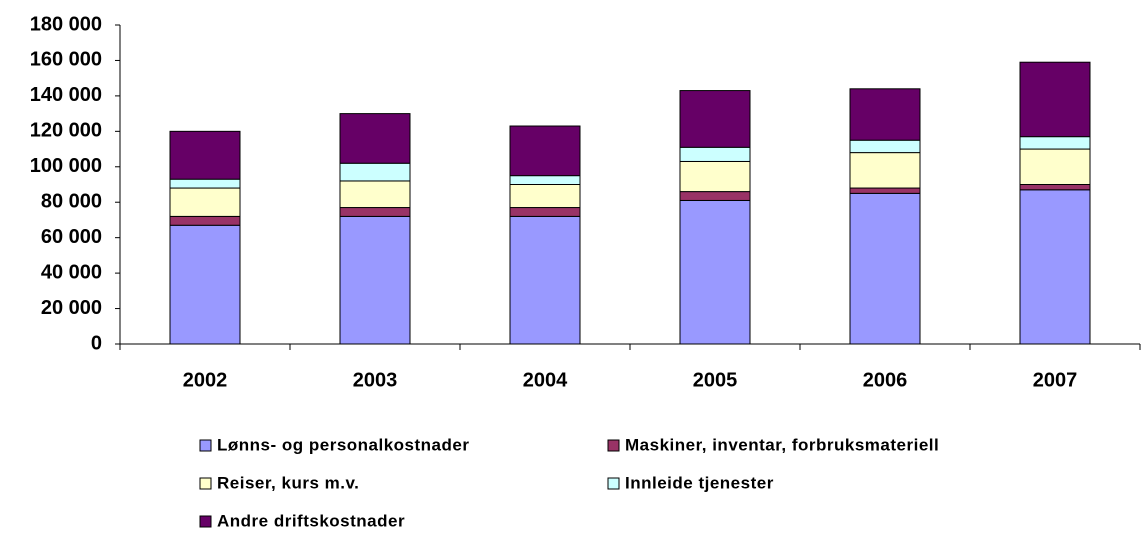  I want to click on legend-label: Lønns- og personalkostnader, so click(343, 444).